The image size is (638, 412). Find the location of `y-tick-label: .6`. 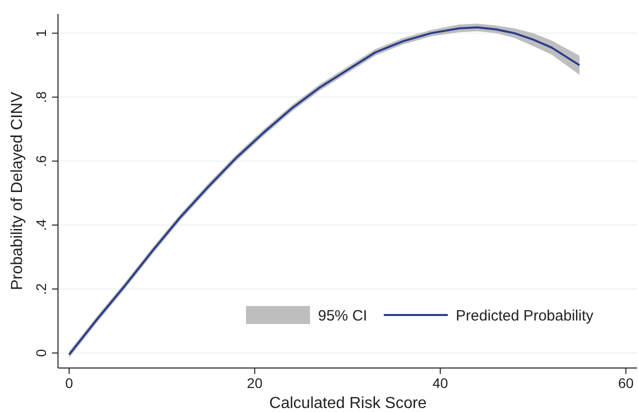

y-tick-label: .6 is located at coordinates (41, 161).